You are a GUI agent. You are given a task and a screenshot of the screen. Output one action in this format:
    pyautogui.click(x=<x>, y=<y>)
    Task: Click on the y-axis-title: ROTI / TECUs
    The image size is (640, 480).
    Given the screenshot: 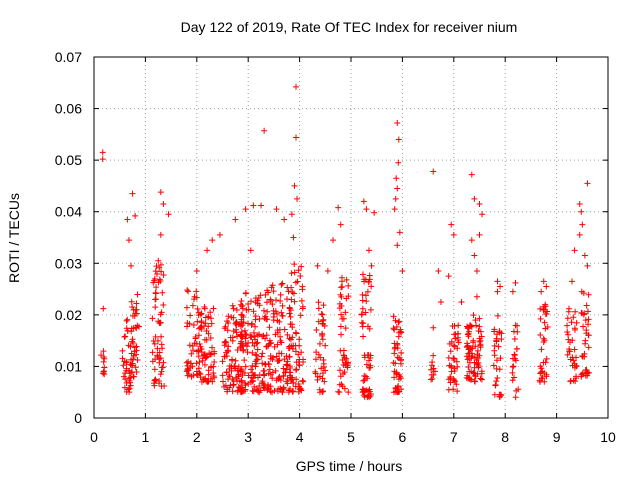 What is the action you would take?
    pyautogui.click(x=14, y=238)
    